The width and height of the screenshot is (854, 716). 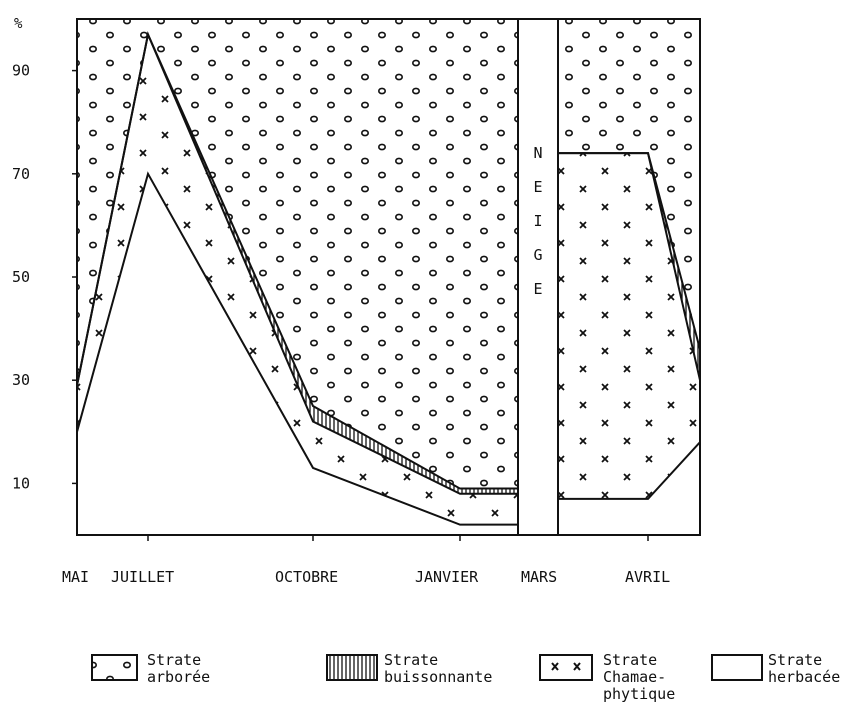 I want to click on legend-line: Chamae-, so click(x=635, y=677).